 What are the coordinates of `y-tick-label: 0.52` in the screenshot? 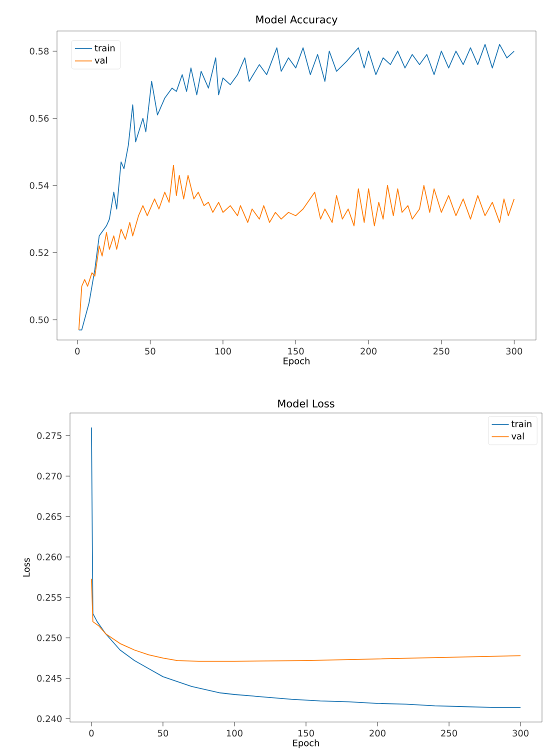 It's located at (39, 252).